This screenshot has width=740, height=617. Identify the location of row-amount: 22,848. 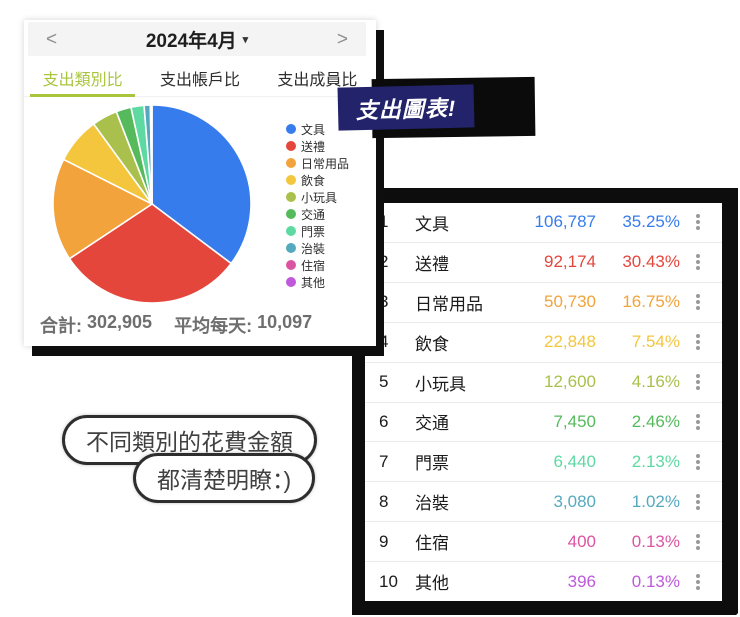
(570, 342).